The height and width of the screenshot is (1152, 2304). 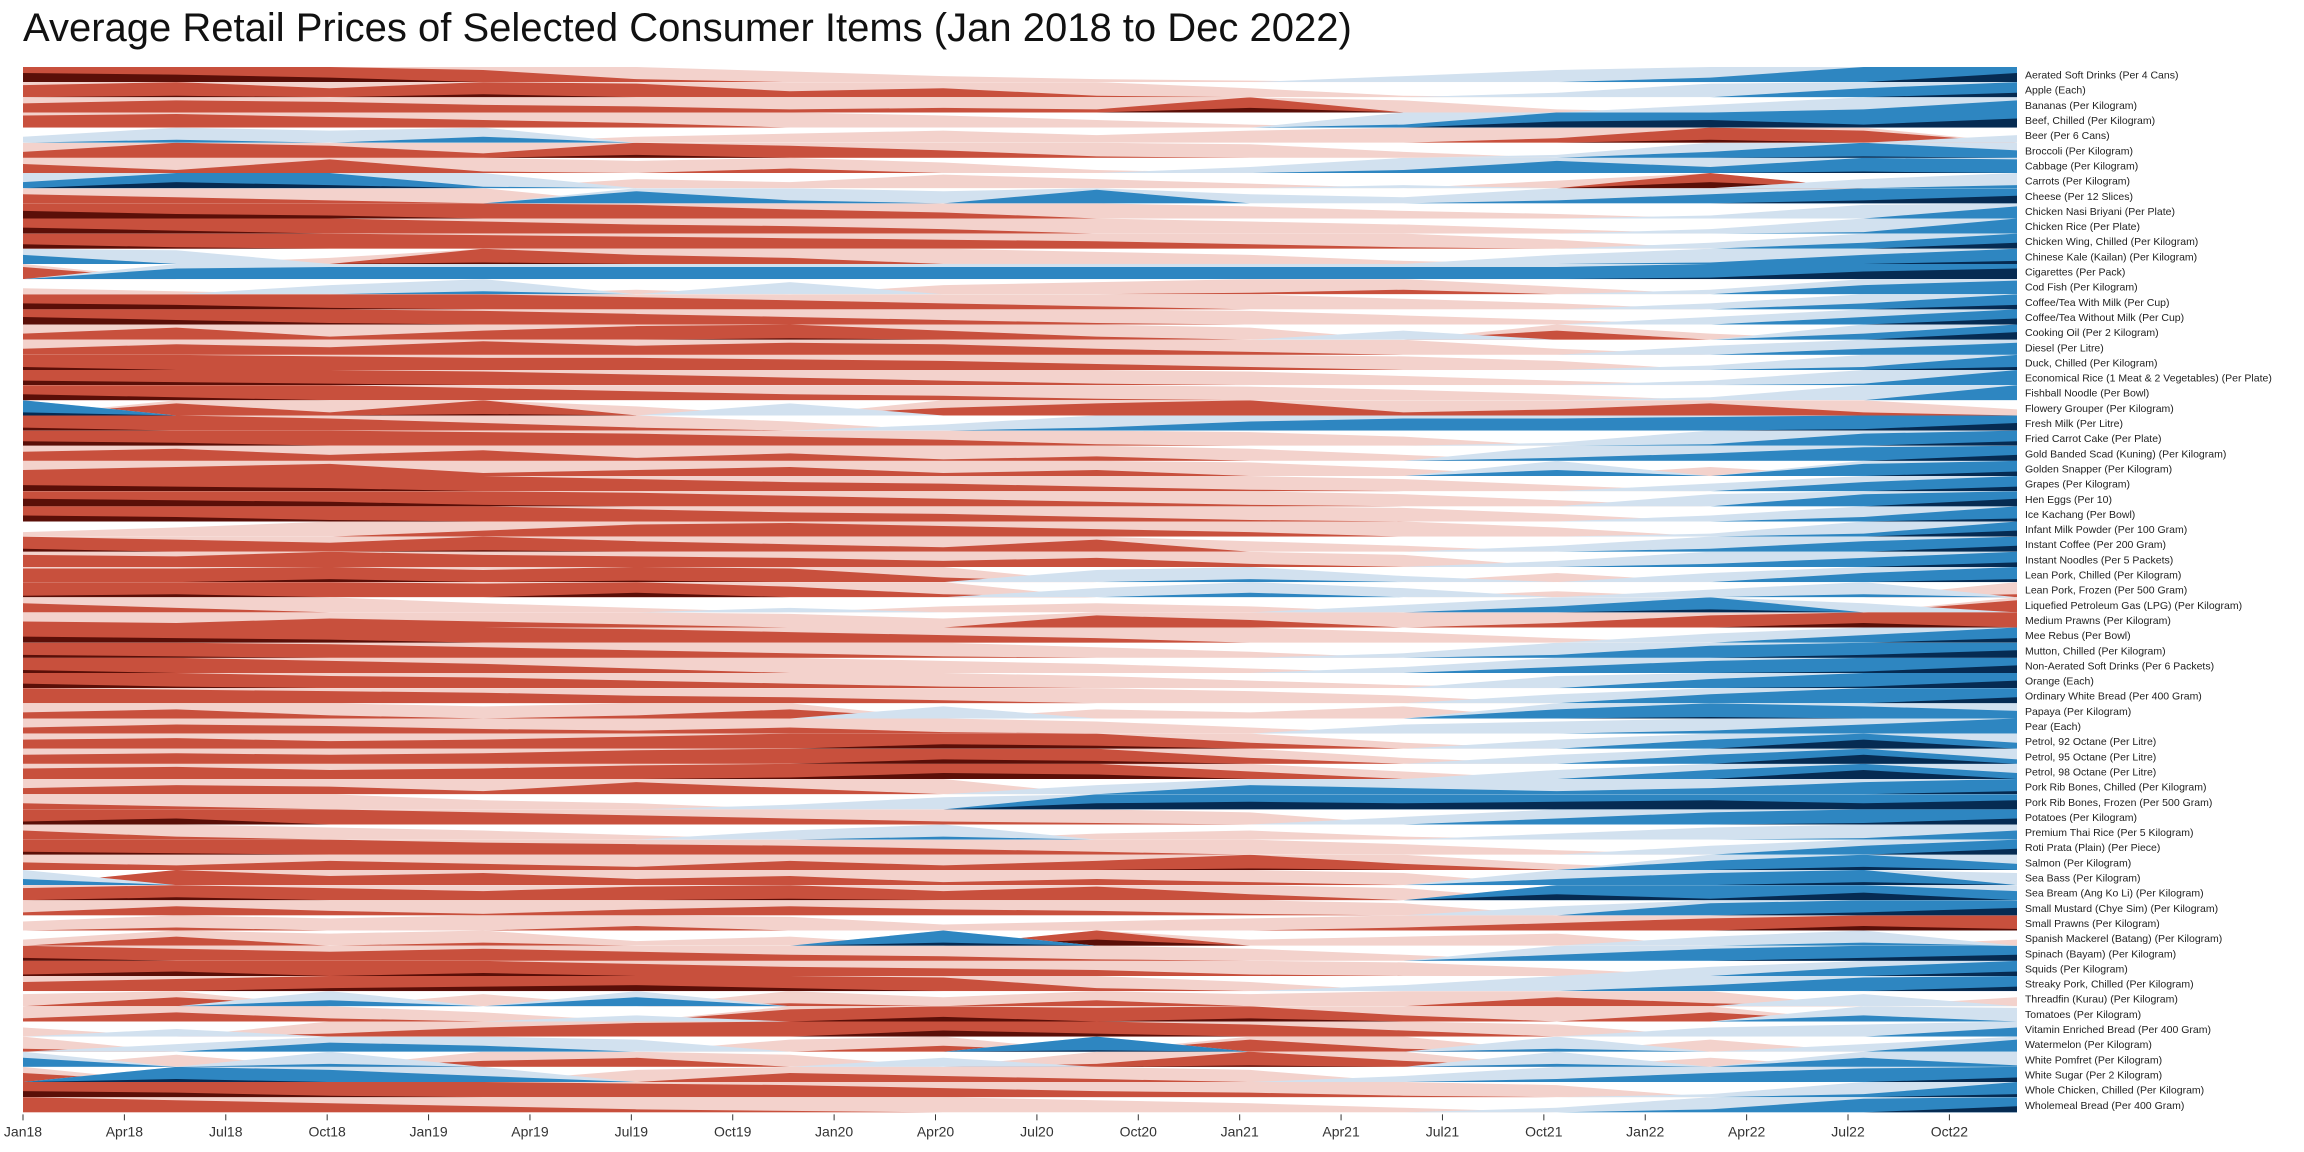 What do you see at coordinates (2079, 151) in the screenshot?
I see `row-label: Broccoli (Per Kilogram)` at bounding box center [2079, 151].